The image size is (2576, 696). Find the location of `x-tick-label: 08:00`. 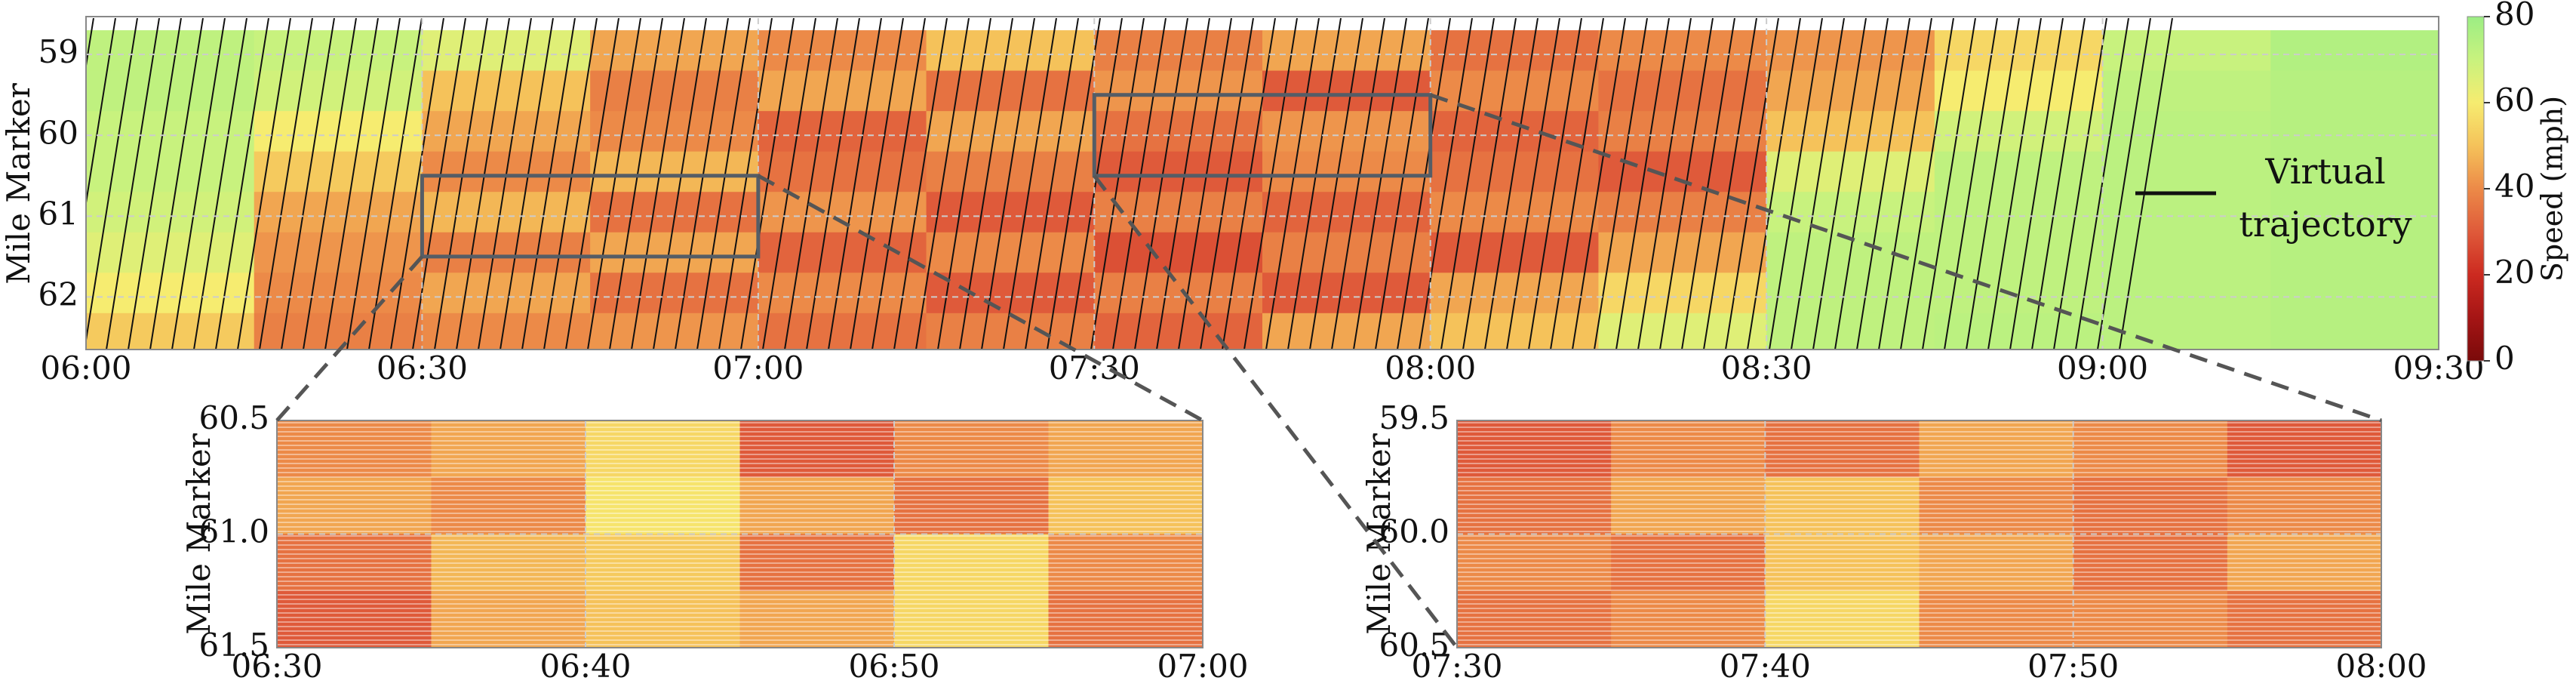

x-tick-label: 08:00 is located at coordinates (2381, 666).